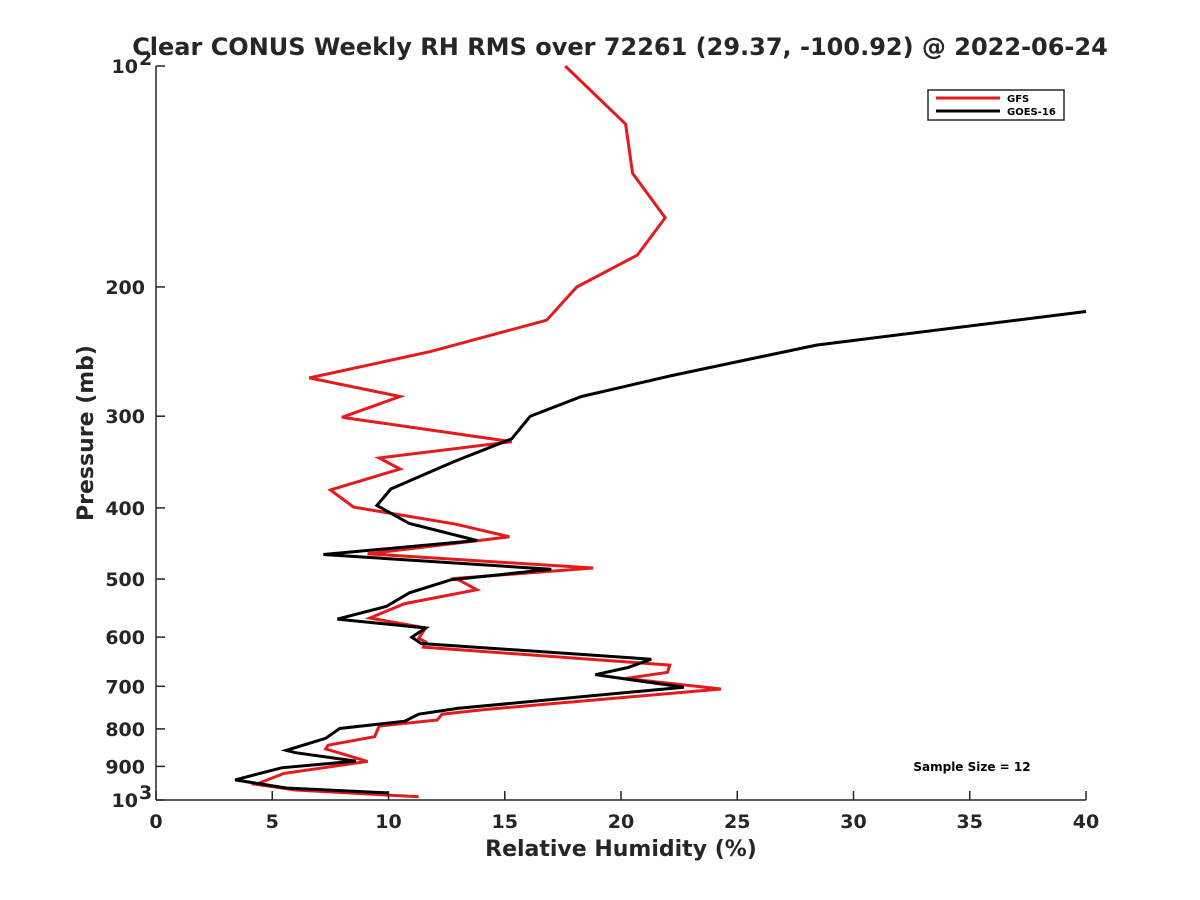  I want to click on y-axis-label: Pressure (mb), so click(86, 433).